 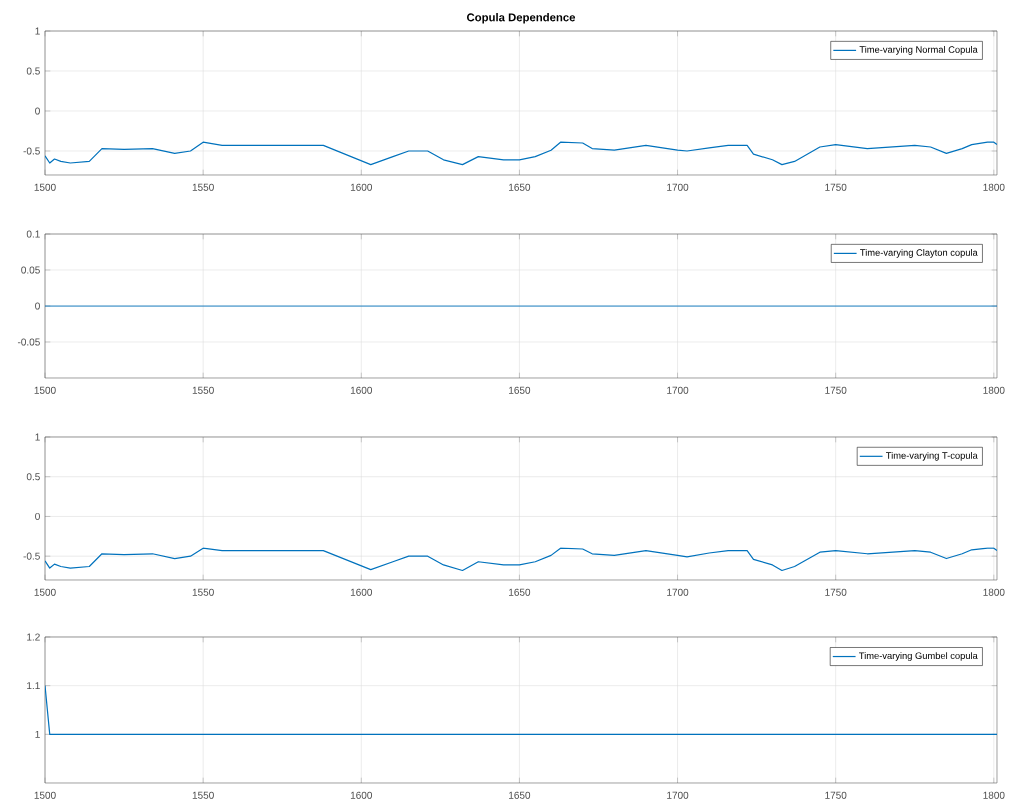 I want to click on legend-label: Time-varying Clayton copula, so click(x=919, y=253).